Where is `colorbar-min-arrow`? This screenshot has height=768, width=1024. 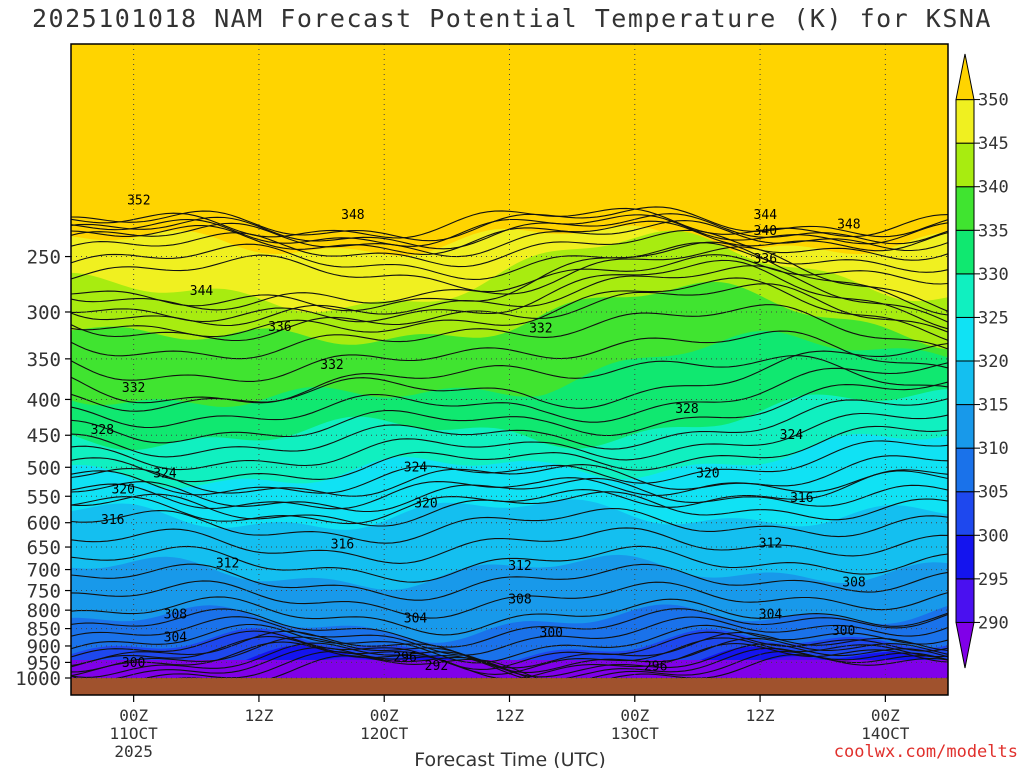
colorbar-min-arrow is located at coordinates (965, 645).